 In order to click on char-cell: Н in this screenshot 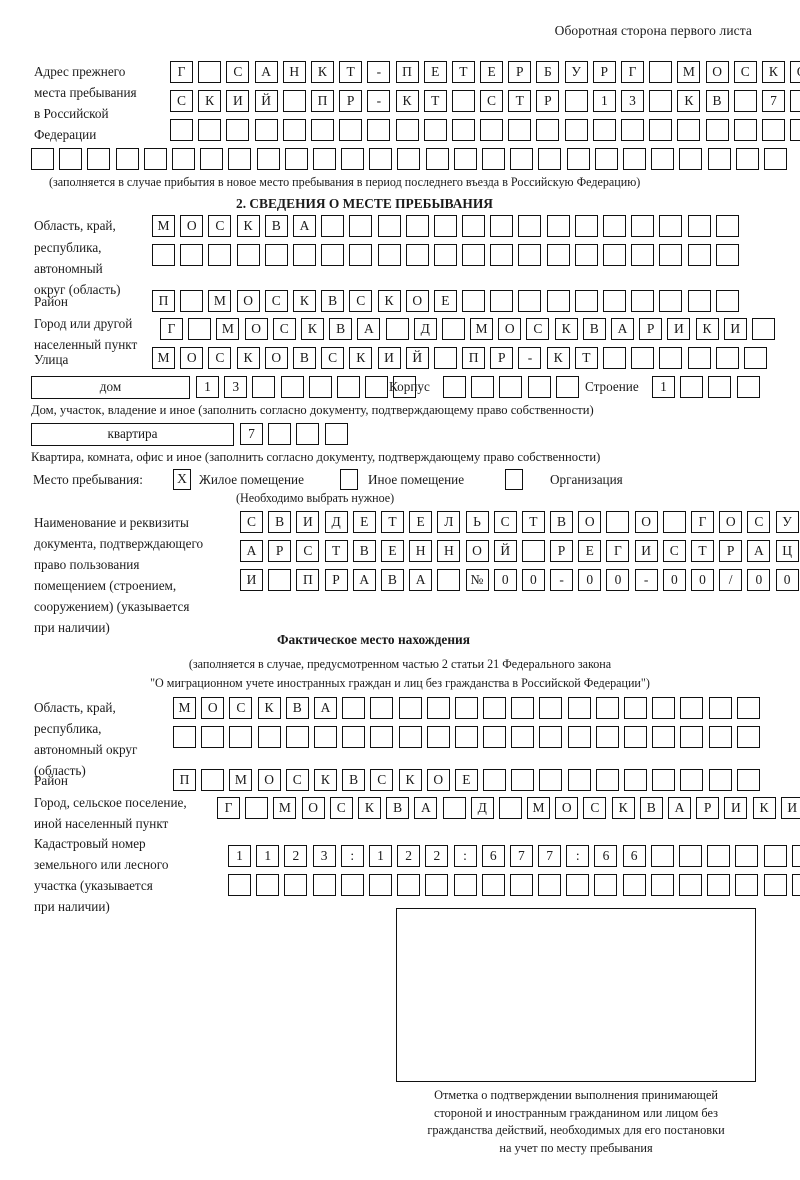, I will do `click(449, 551)`.